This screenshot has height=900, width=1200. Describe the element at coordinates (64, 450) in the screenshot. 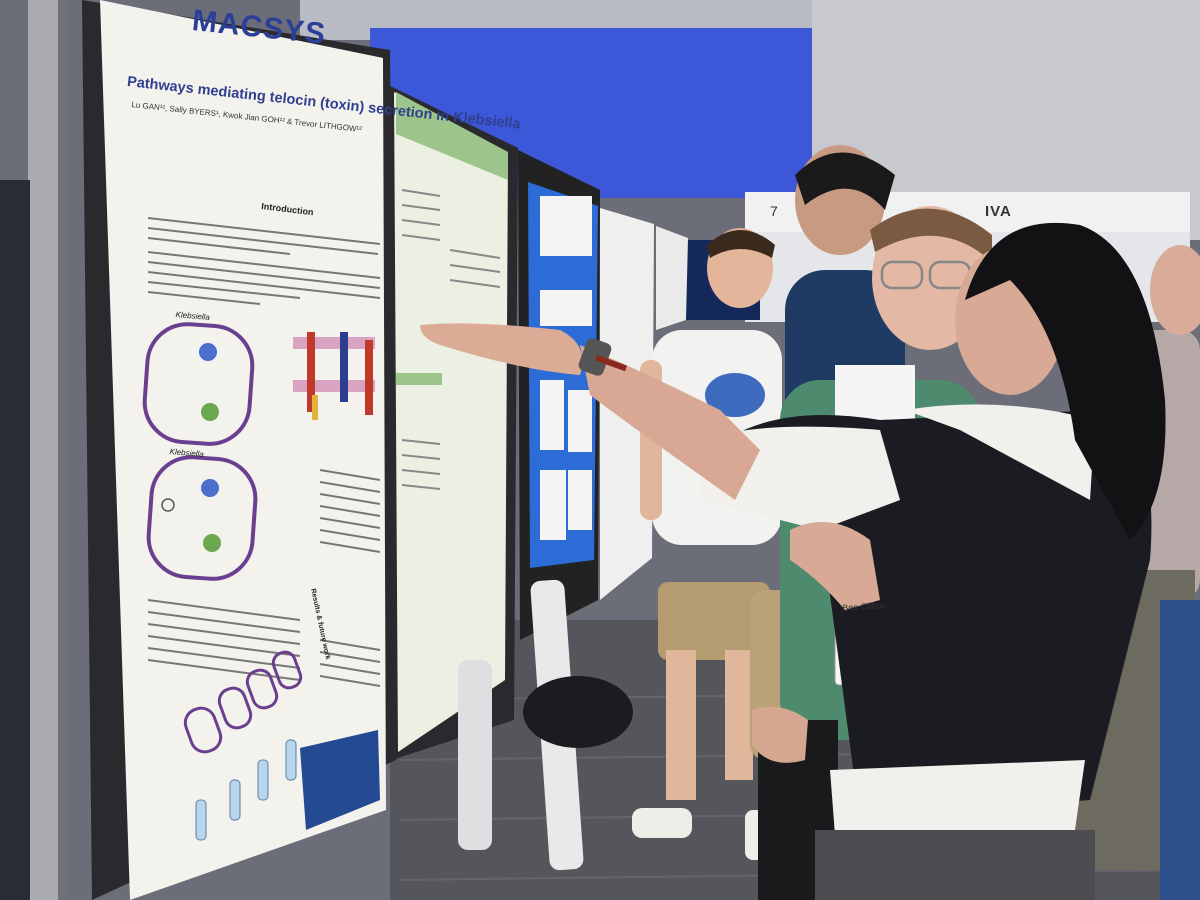

I see `metal-post-shadow` at that location.